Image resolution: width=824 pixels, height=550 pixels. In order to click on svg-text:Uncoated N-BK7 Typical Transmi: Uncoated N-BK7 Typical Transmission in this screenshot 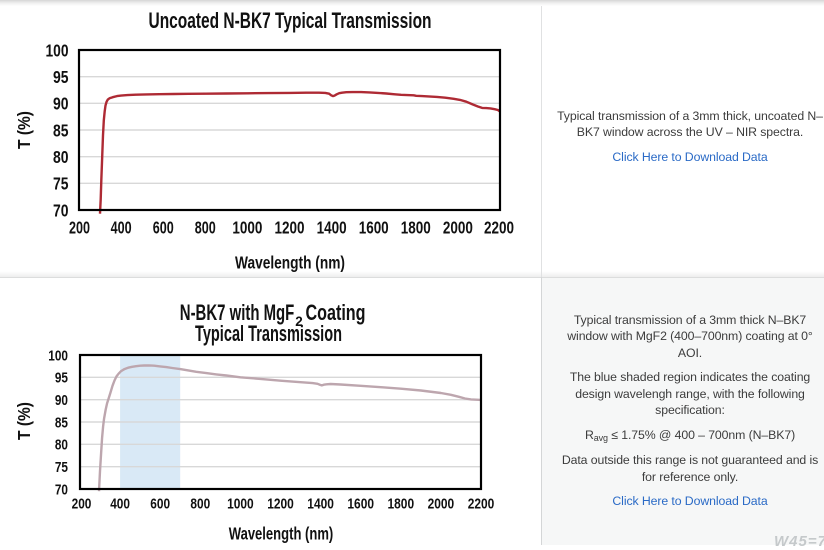, I will do `click(290, 20)`.